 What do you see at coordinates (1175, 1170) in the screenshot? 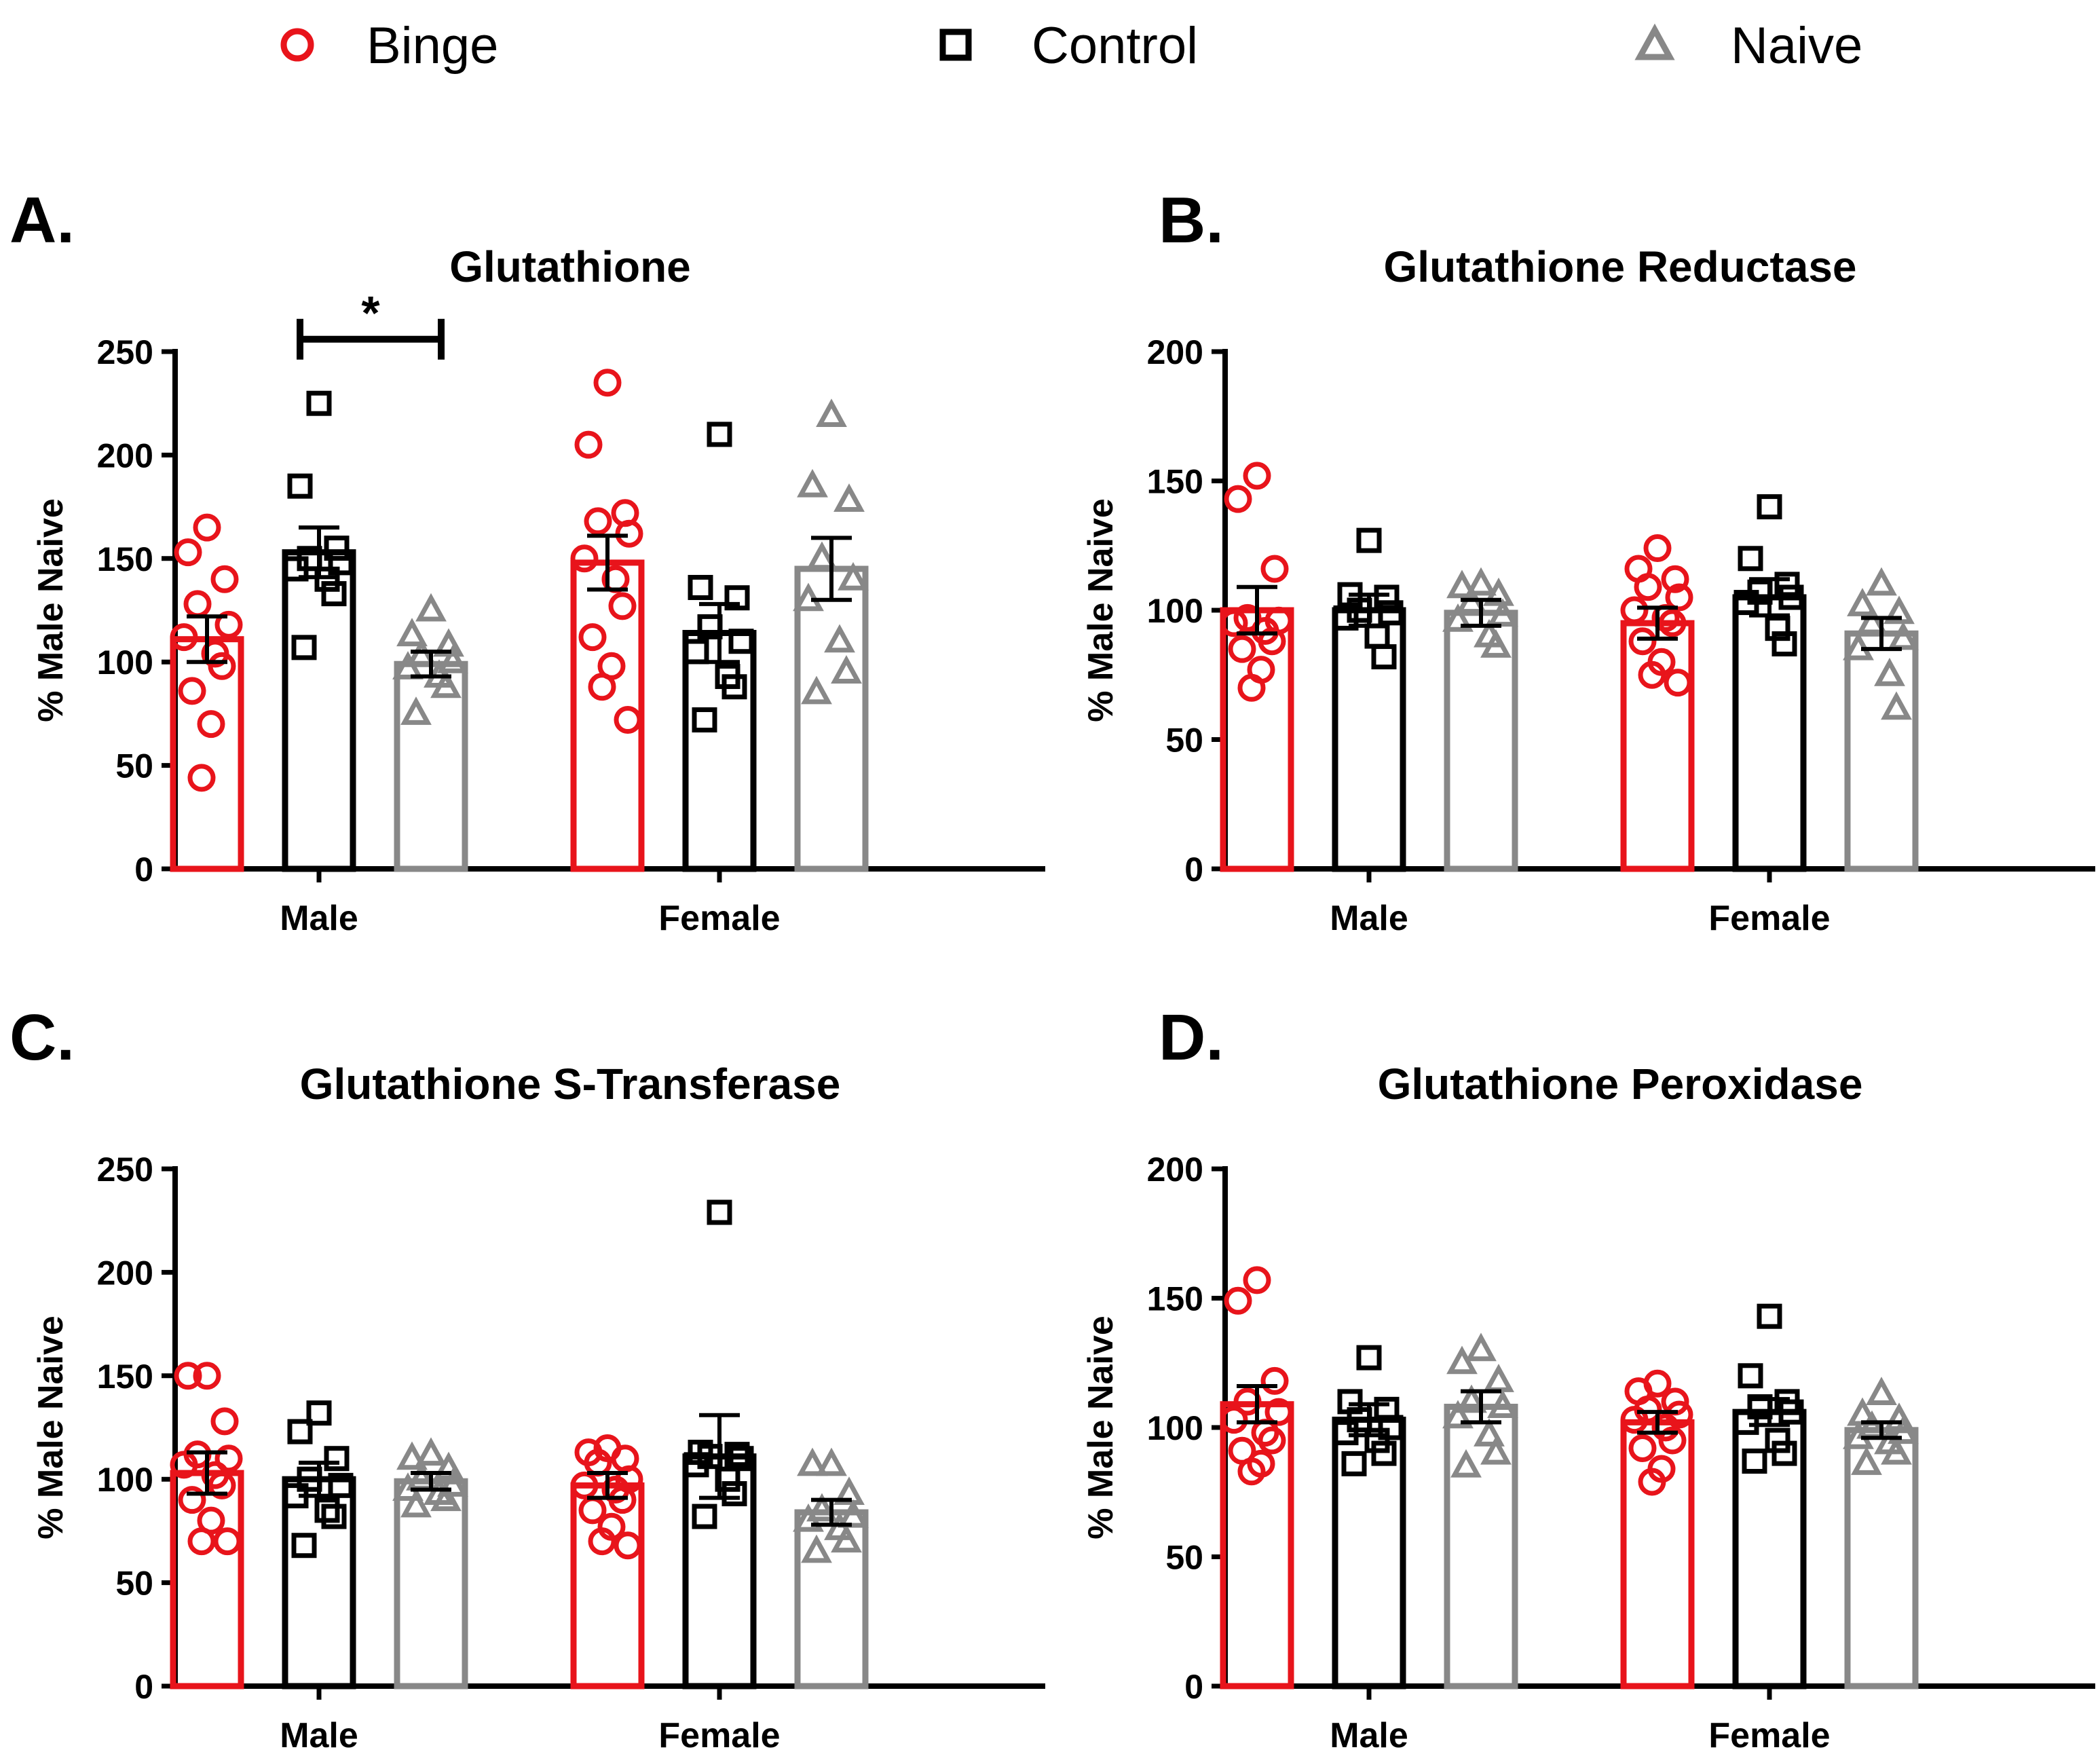
I see `y-tick-label: 200` at bounding box center [1175, 1170].